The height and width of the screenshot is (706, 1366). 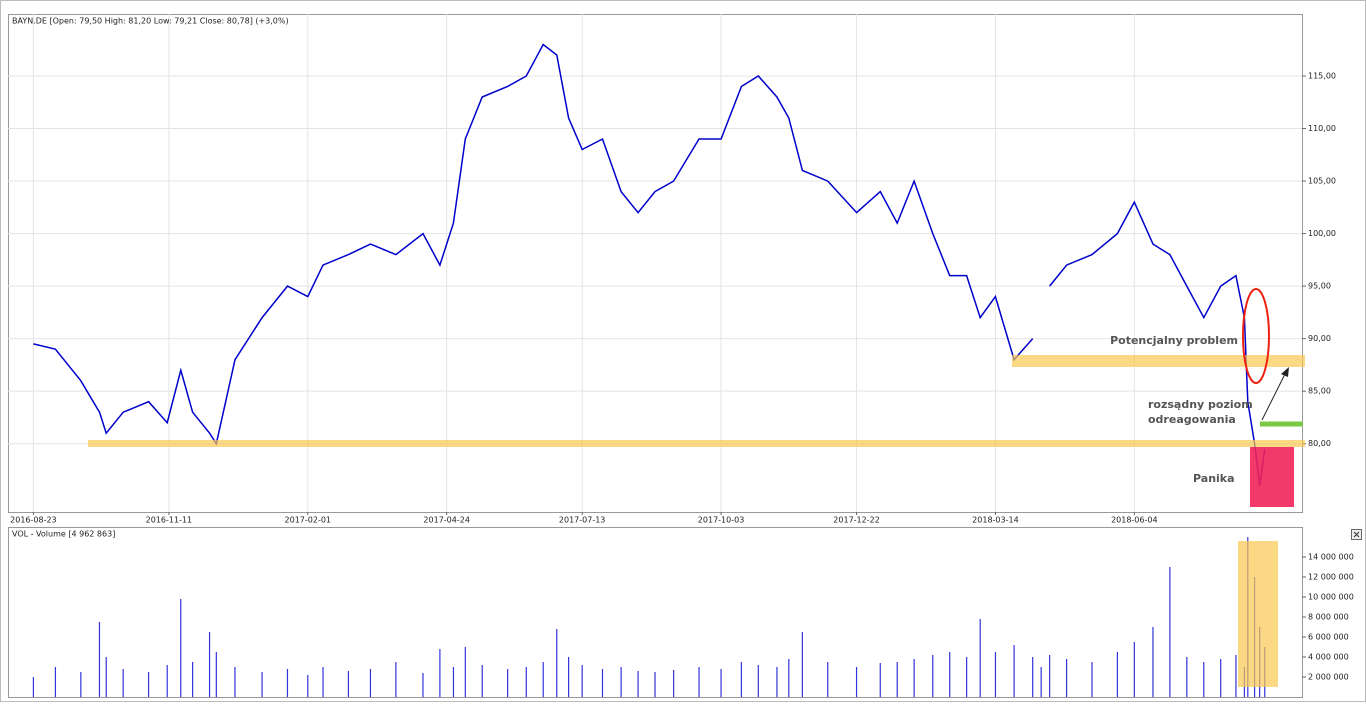 What do you see at coordinates (1331, 577) in the screenshot?
I see `y-tick-label: 12 000 000` at bounding box center [1331, 577].